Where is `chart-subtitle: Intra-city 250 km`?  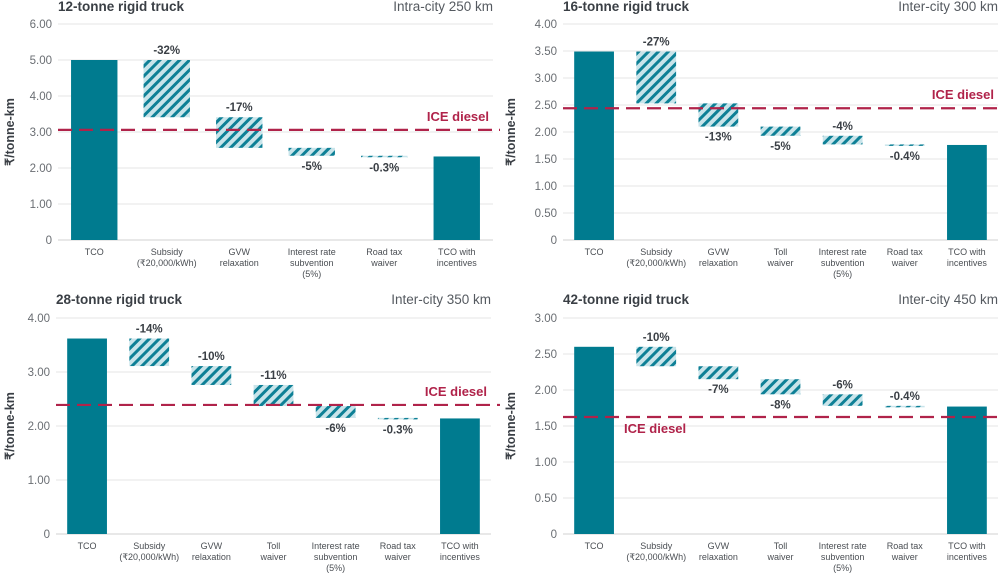
chart-subtitle: Intra-city 250 km is located at coordinates (443, 7).